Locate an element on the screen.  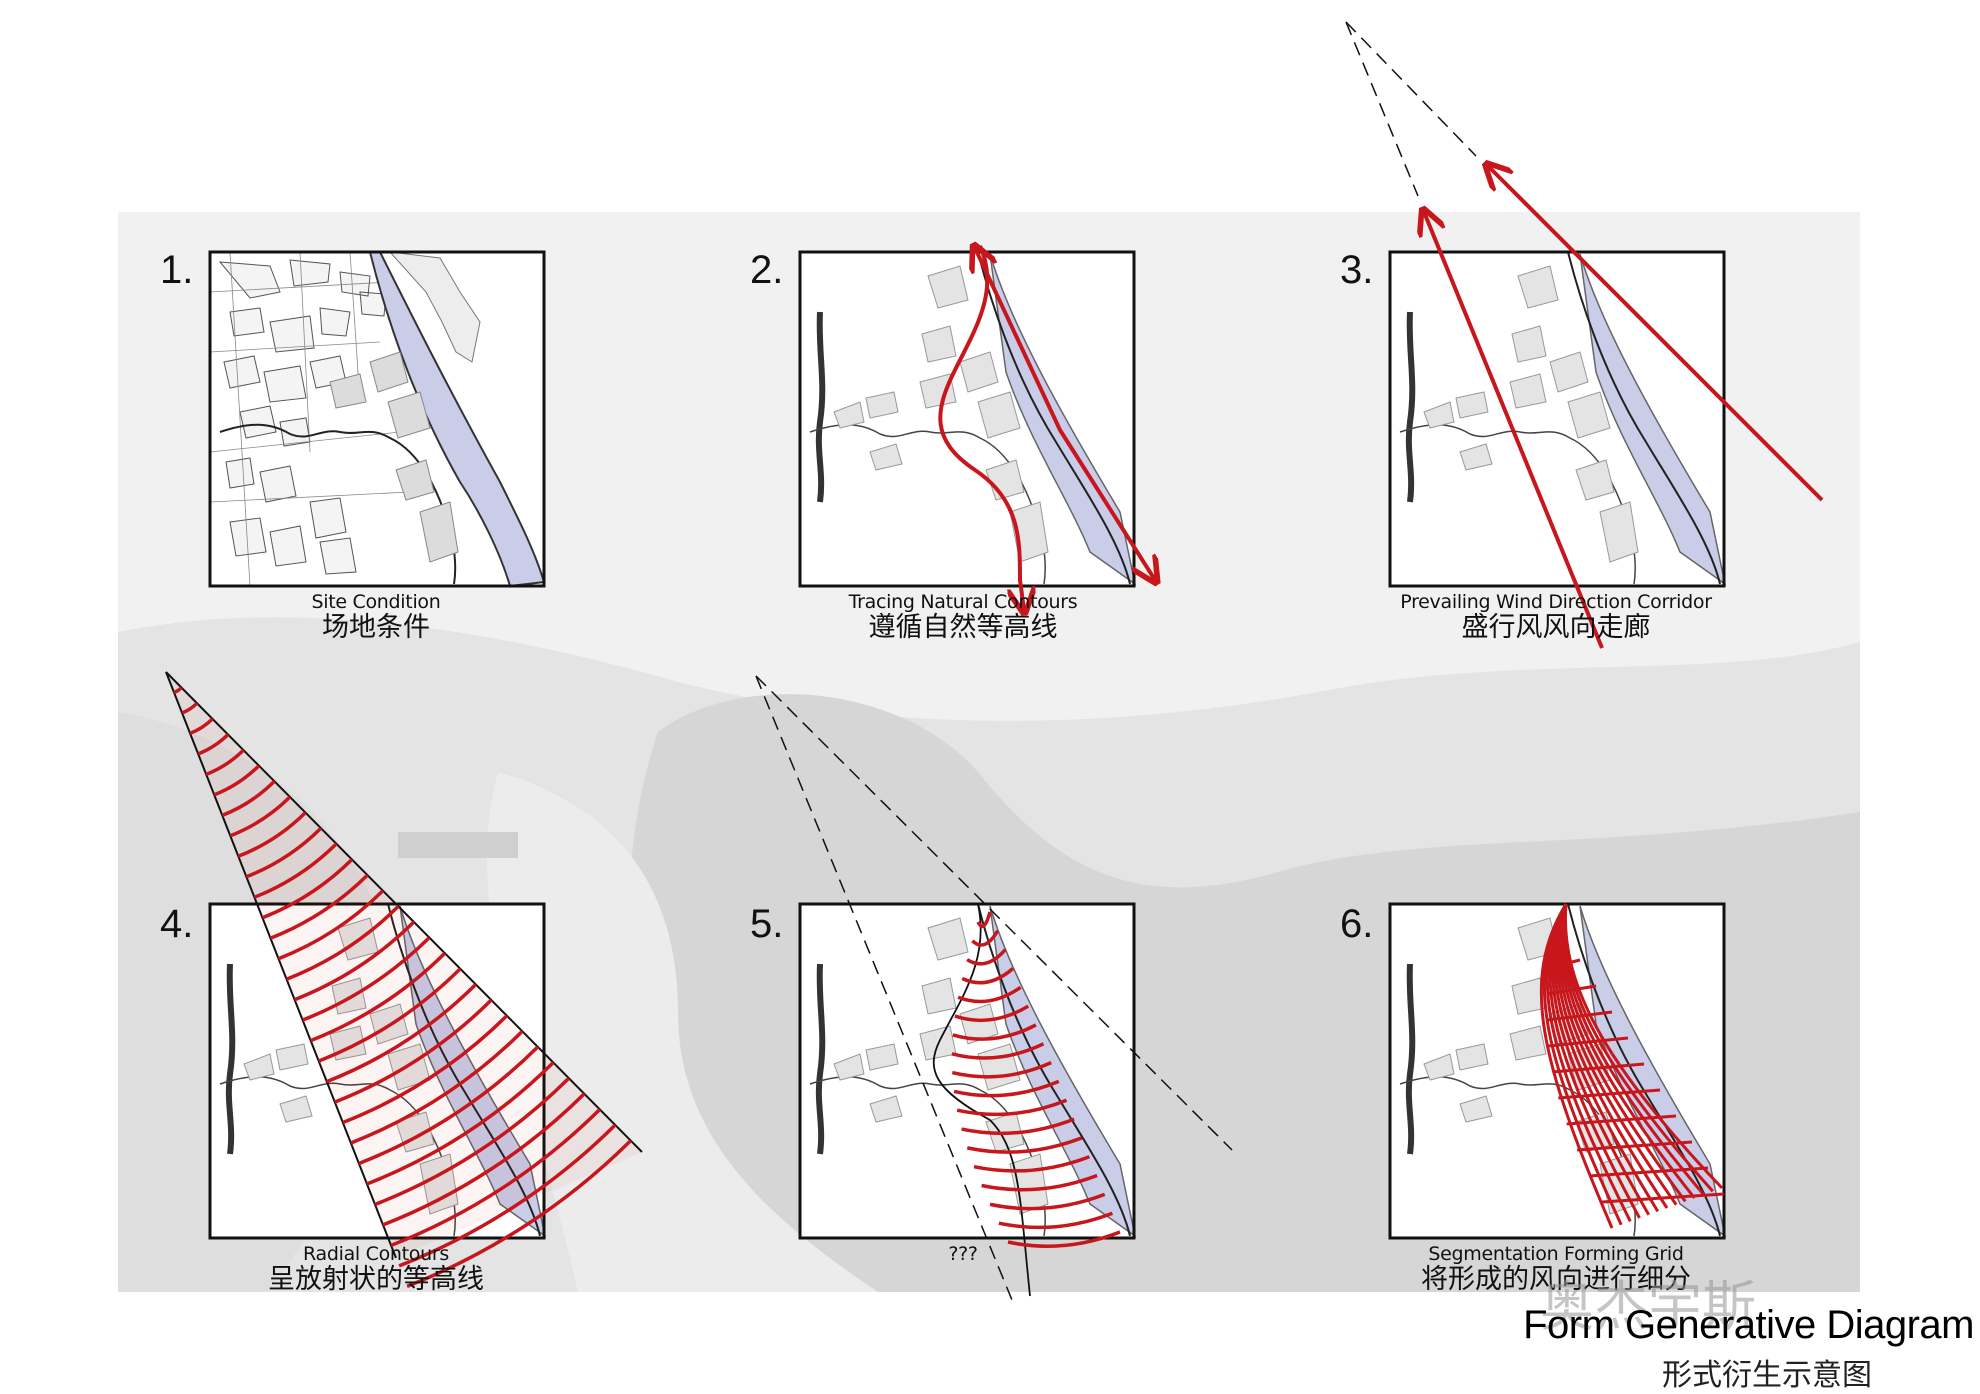
radial-contour-arcs is located at coordinates (402, 987).